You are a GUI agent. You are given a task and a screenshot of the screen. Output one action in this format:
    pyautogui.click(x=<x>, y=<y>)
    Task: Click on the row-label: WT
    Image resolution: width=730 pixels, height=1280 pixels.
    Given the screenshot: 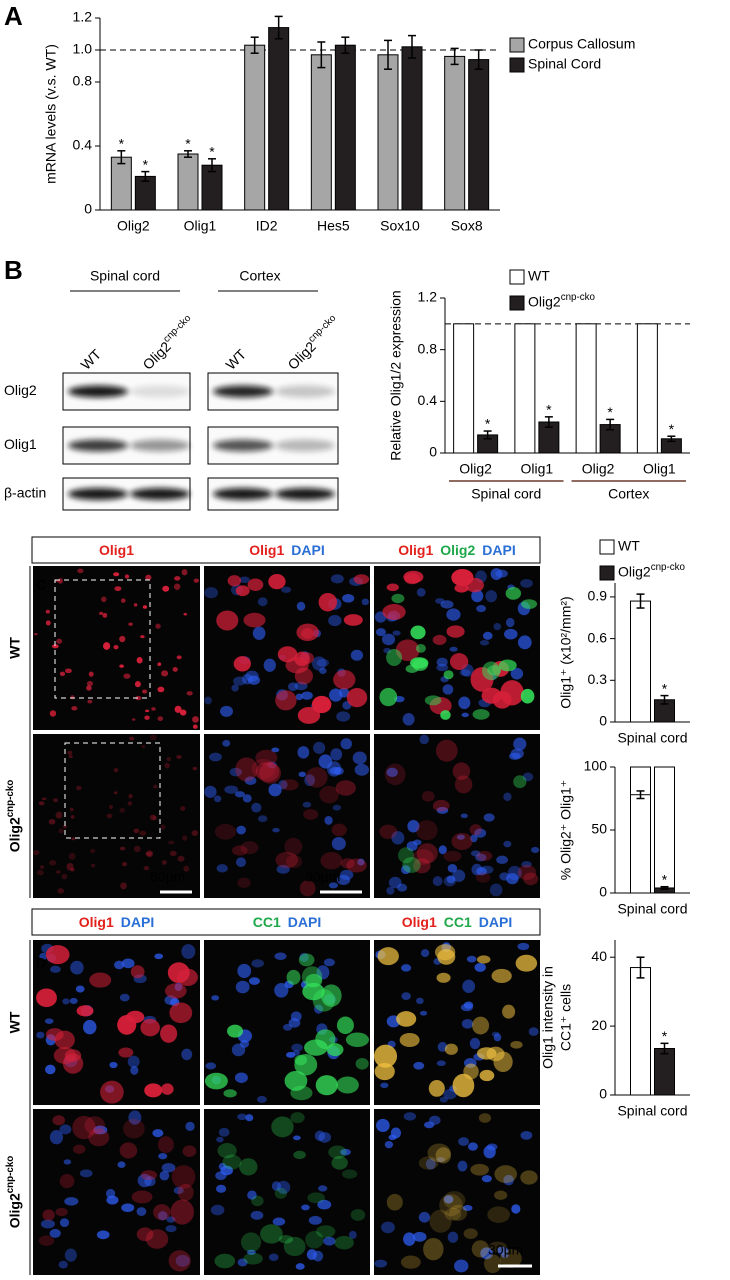 What is the action you would take?
    pyautogui.click(x=15, y=648)
    